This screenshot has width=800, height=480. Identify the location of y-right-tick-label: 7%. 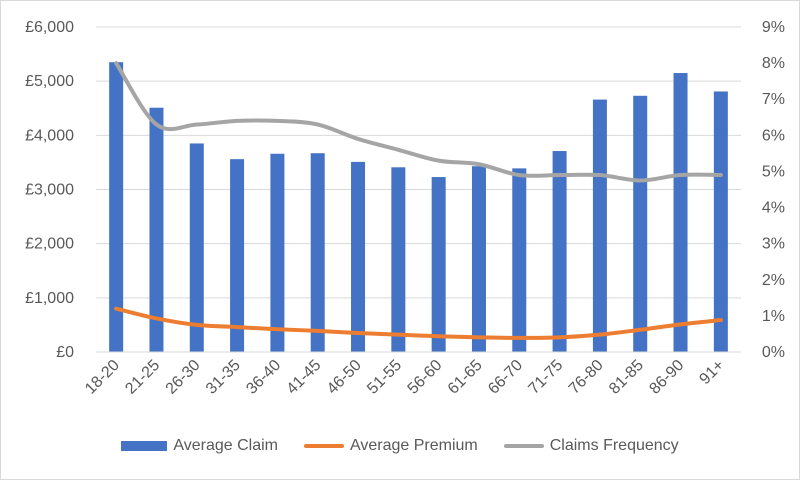
(773, 99).